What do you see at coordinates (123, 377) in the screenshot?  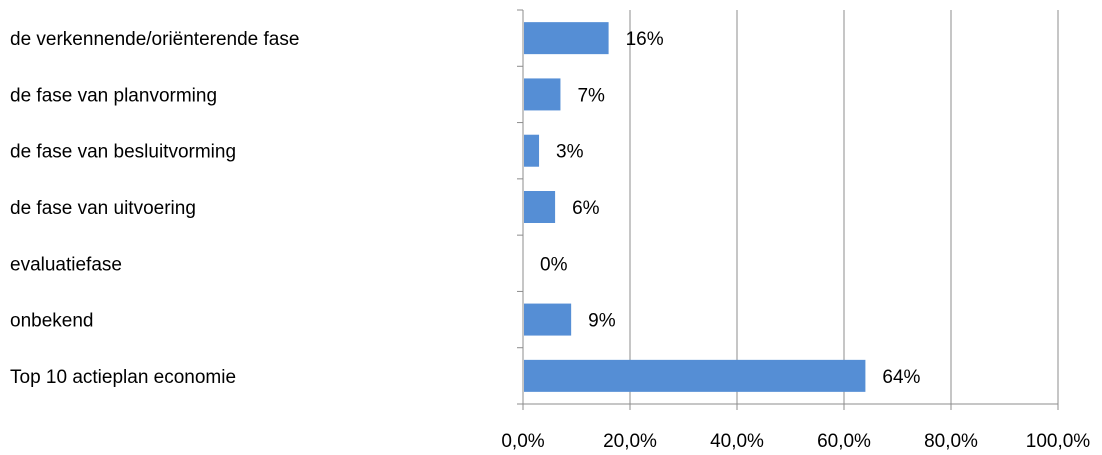 I see `category-label: Top 10 actieplan economie` at bounding box center [123, 377].